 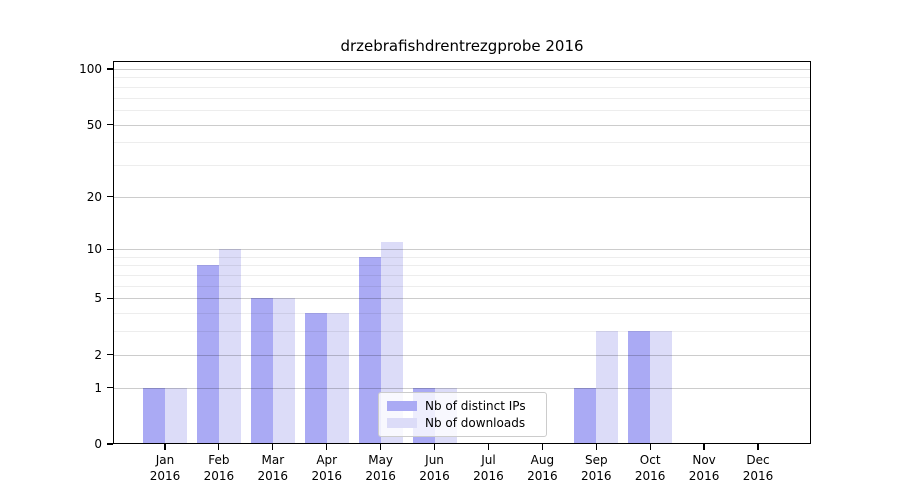 What do you see at coordinates (219, 447) in the screenshot?
I see `x-tick-mark-feb` at bounding box center [219, 447].